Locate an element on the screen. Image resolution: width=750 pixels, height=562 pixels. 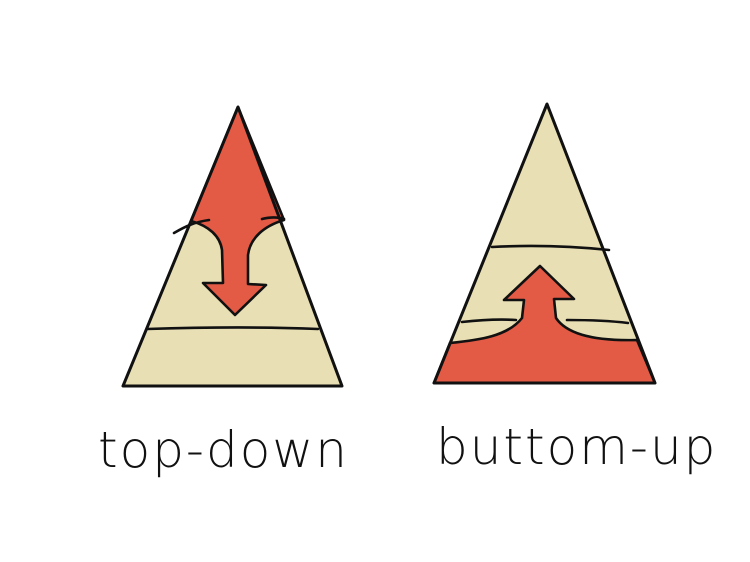
top-down-pyramid is located at coordinates (232, 246).